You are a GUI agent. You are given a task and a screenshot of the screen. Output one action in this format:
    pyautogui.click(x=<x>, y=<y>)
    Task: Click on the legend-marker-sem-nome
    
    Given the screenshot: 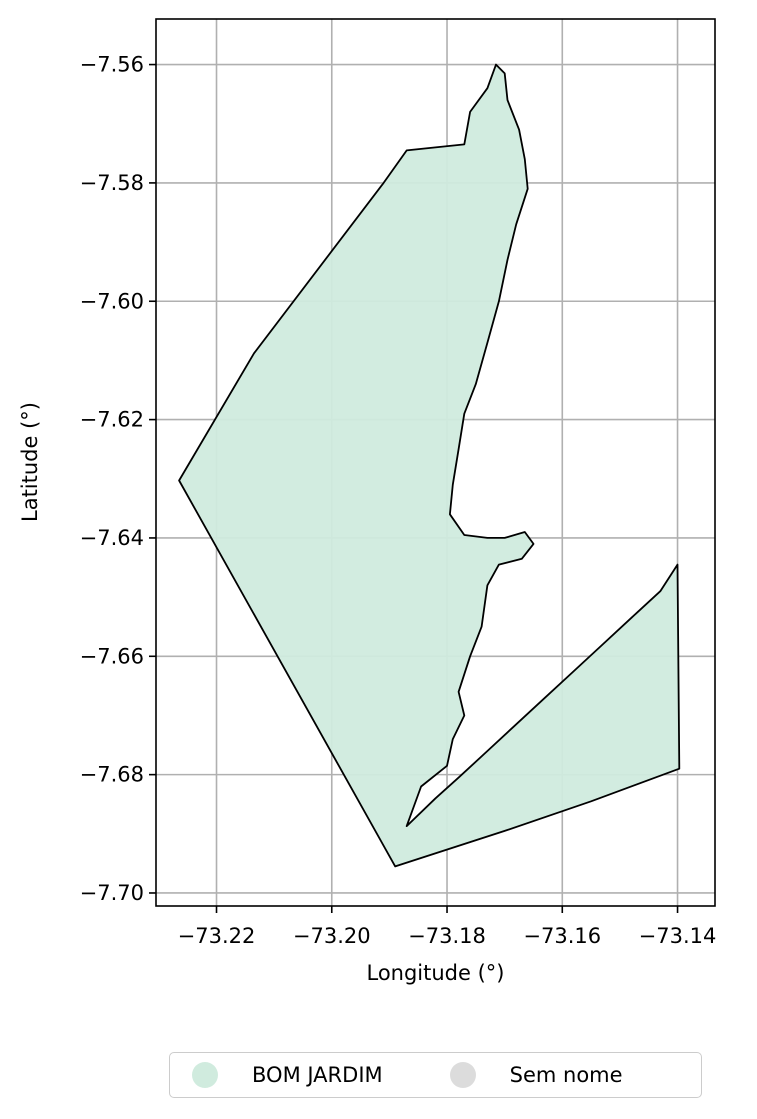 What is the action you would take?
    pyautogui.click(x=462, y=1075)
    